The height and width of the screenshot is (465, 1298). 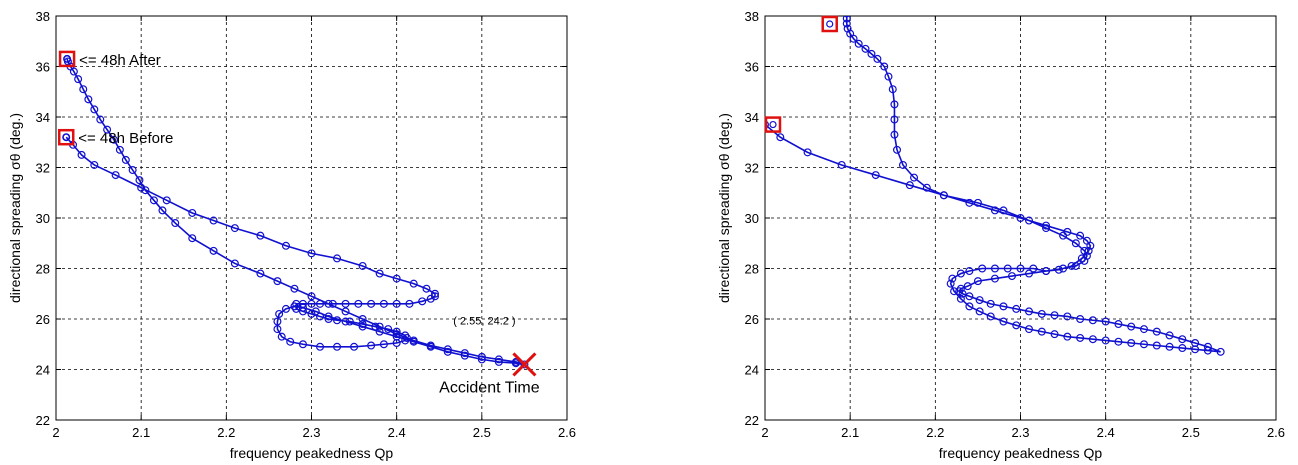 What do you see at coordinates (724, 208) in the screenshot?
I see `y-axis-label: directional spreading σθ (deg.)` at bounding box center [724, 208].